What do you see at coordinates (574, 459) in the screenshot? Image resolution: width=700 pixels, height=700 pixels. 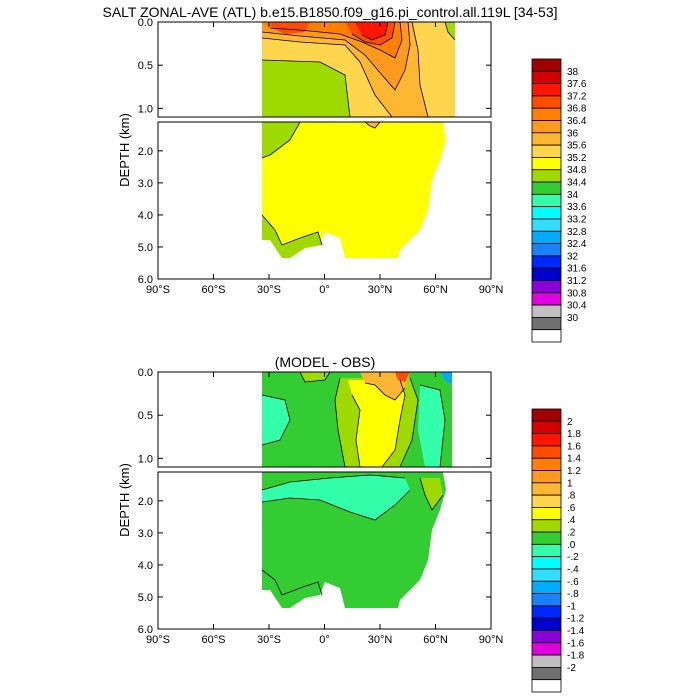 I see `colorbar-label: 1.4` at bounding box center [574, 459].